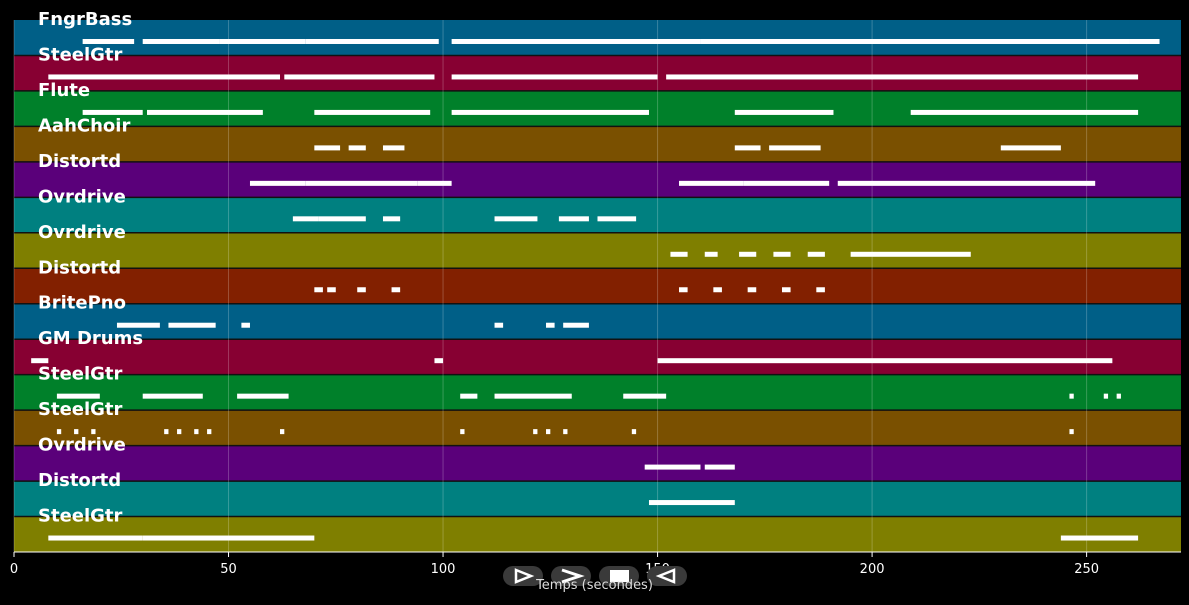  What do you see at coordinates (872, 569) in the screenshot?
I see `x-tick-label: 200` at bounding box center [872, 569].